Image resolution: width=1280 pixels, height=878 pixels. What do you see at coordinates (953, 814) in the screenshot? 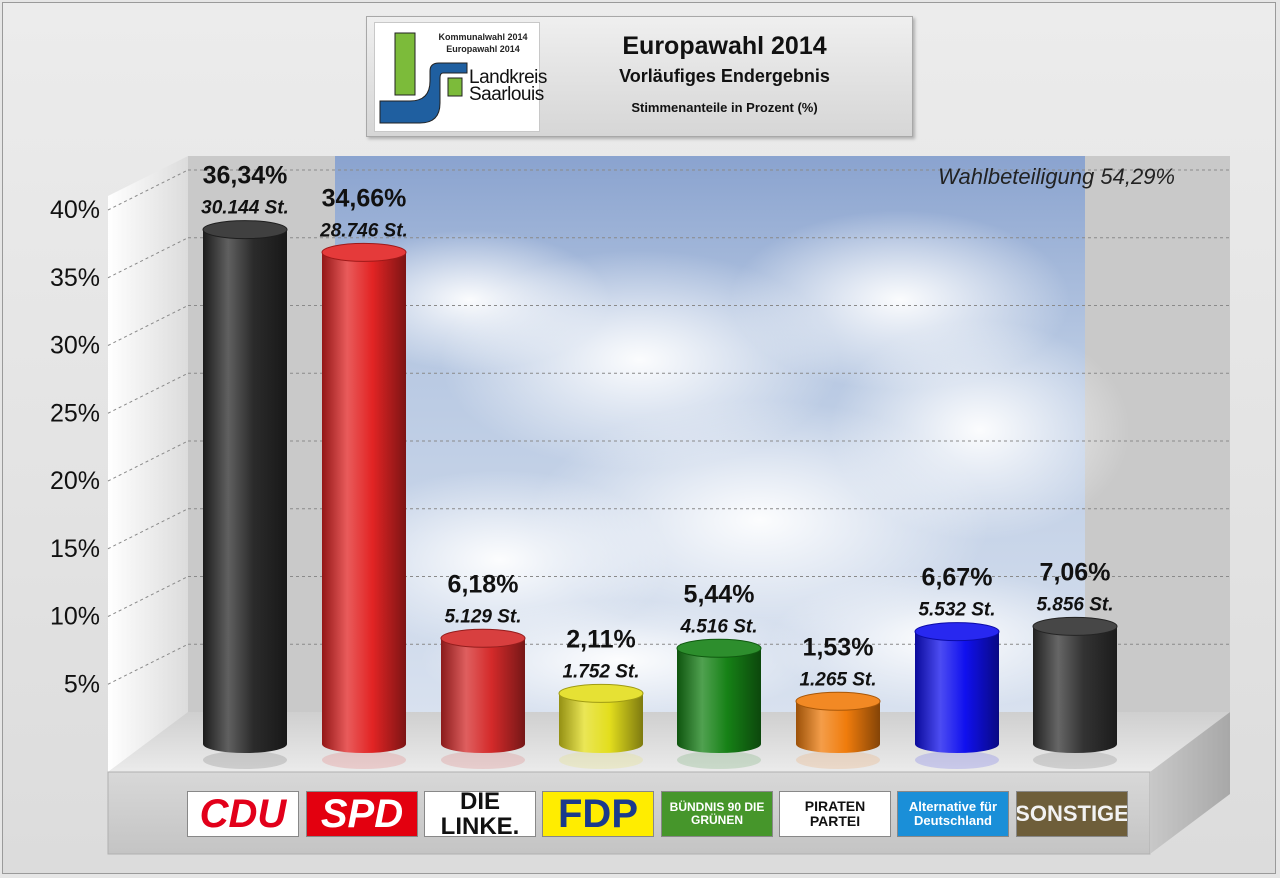
I see `party-logo-7: Alternative für Deutschland` at bounding box center [953, 814].